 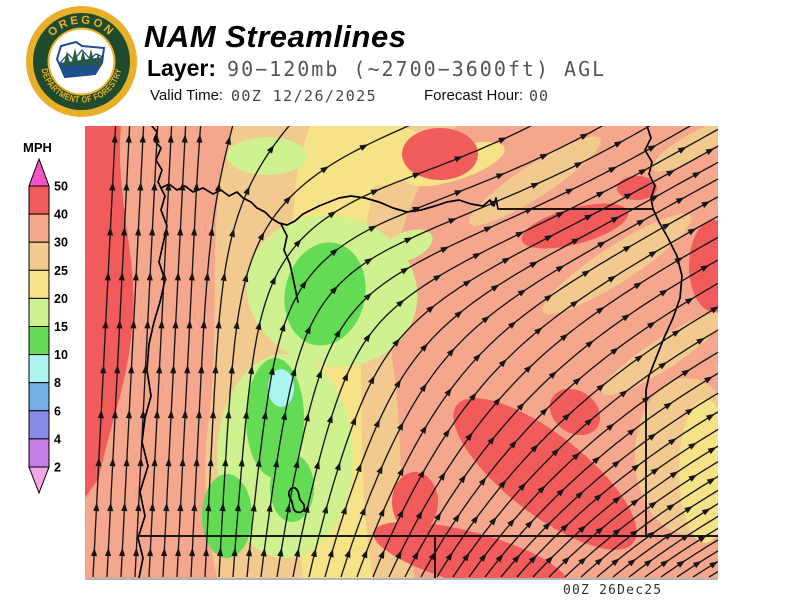 I want to click on legend-arrow-down, so click(x=39, y=480).